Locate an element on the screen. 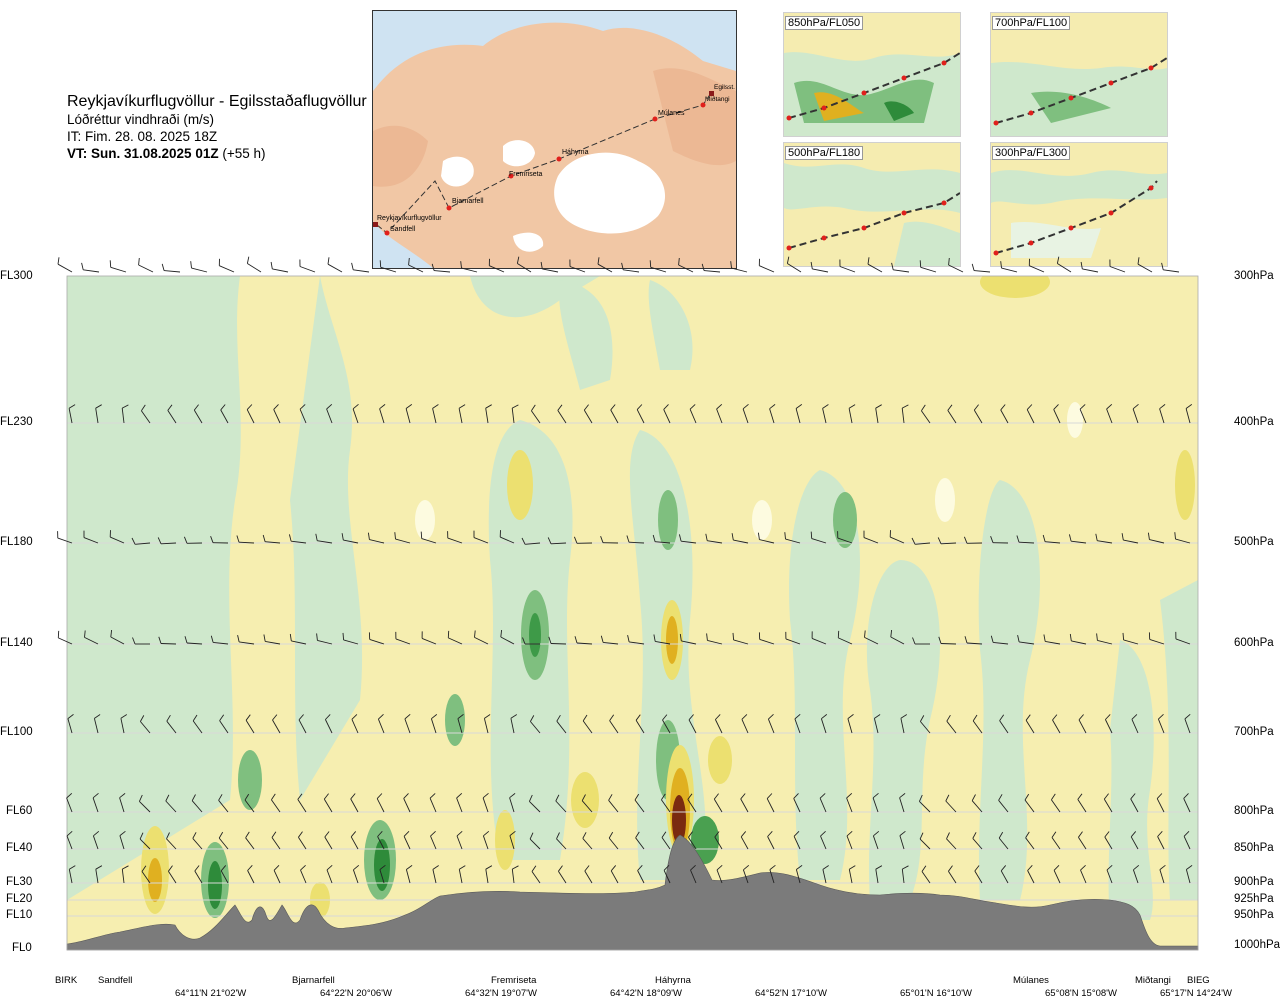 This screenshot has height=1005, width=1280. left-label-fl0: FL0 is located at coordinates (22, 948).